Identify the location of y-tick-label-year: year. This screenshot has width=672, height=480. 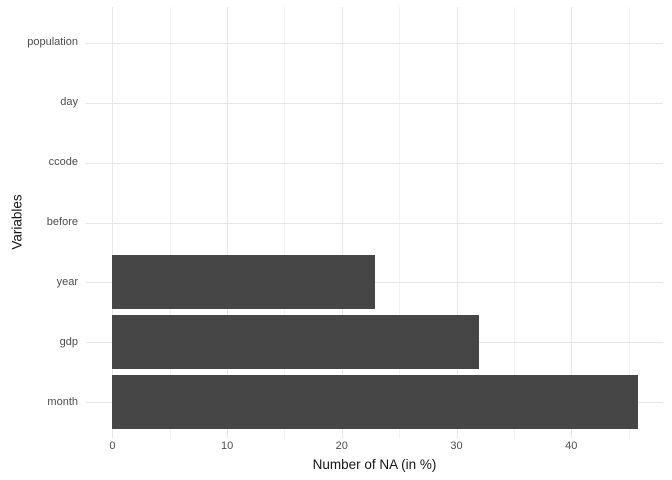
(67, 282).